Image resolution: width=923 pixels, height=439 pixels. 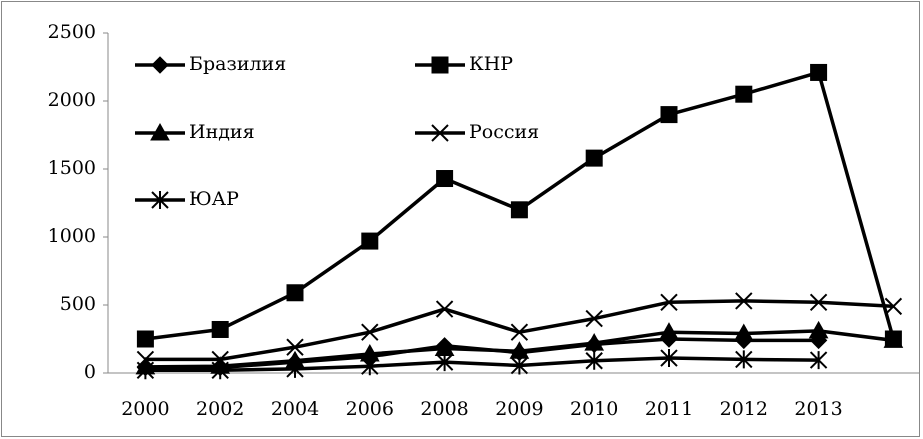 What do you see at coordinates (220, 409) in the screenshot?
I see `x-tick-label: 2002` at bounding box center [220, 409].